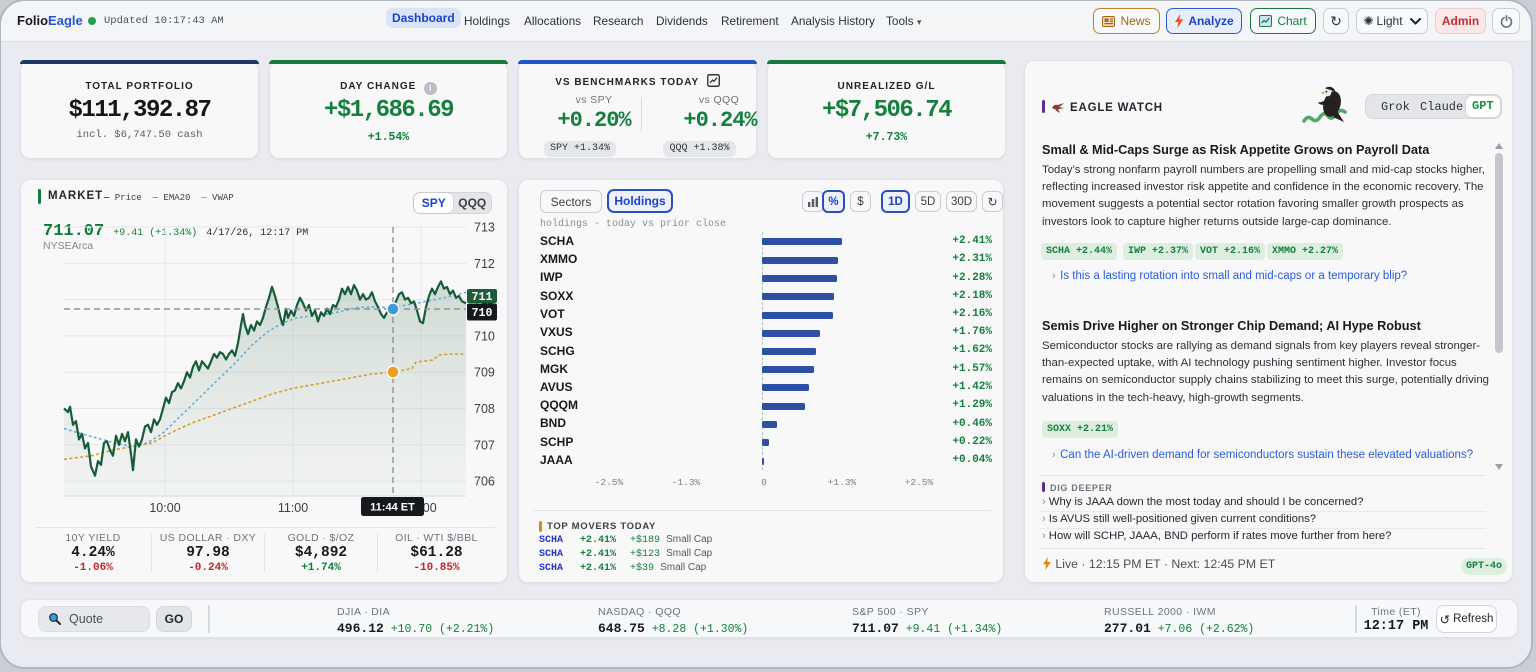  I want to click on svg-text: 11:00, so click(293, 508).